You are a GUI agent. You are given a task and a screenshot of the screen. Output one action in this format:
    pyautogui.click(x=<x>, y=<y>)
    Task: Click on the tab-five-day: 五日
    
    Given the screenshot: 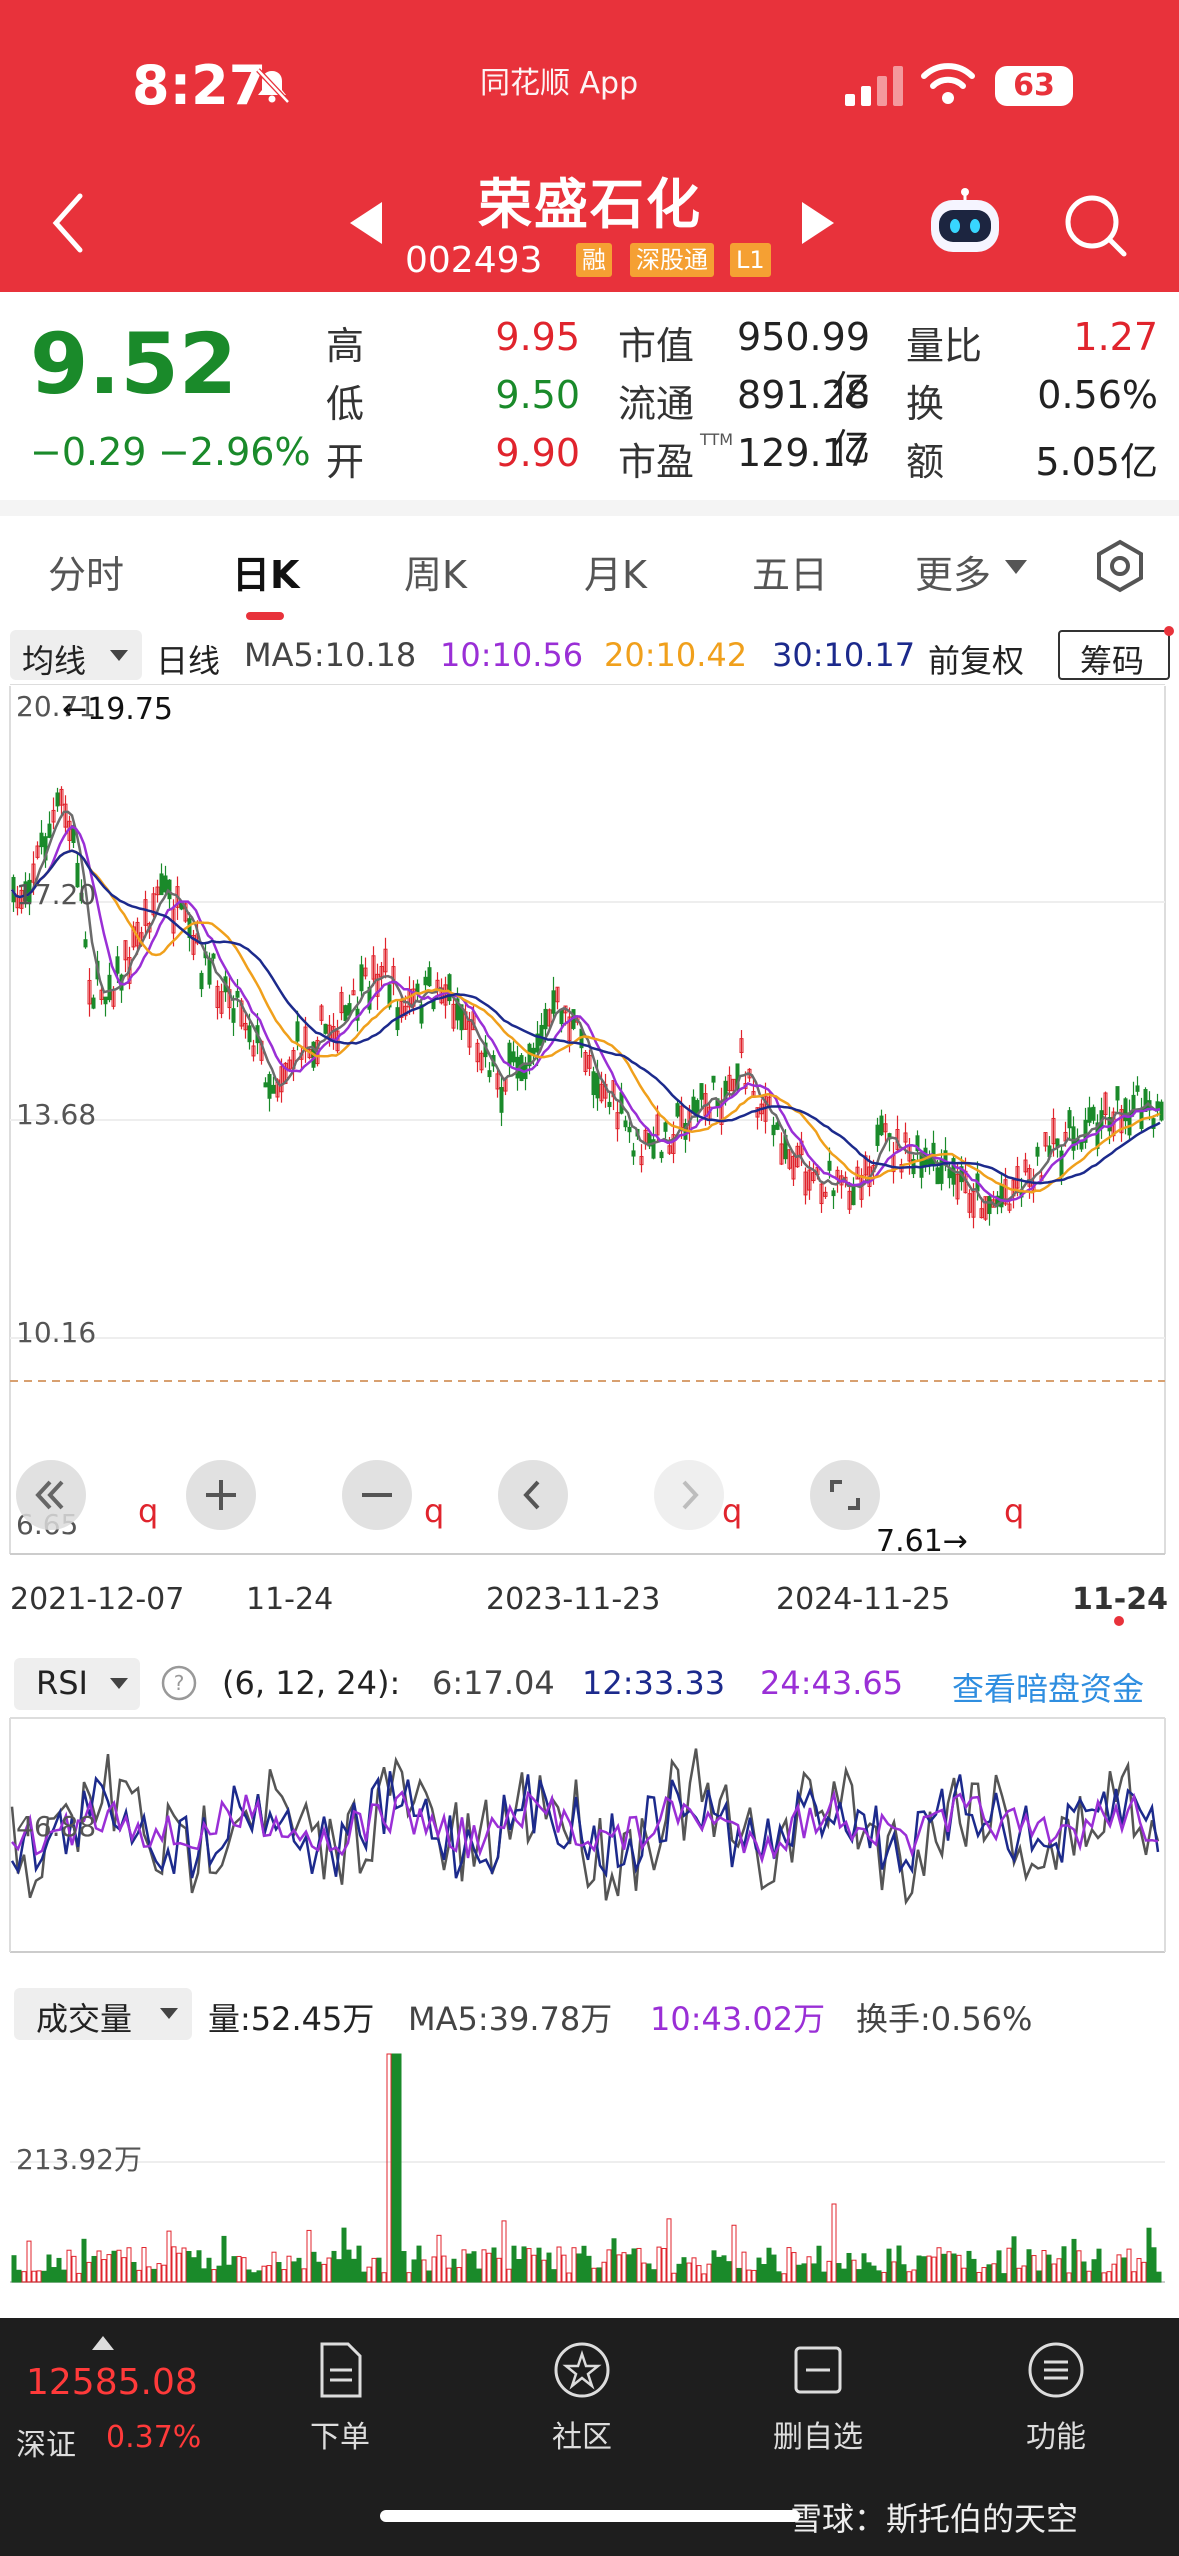 What is the action you would take?
    pyautogui.click(x=790, y=575)
    